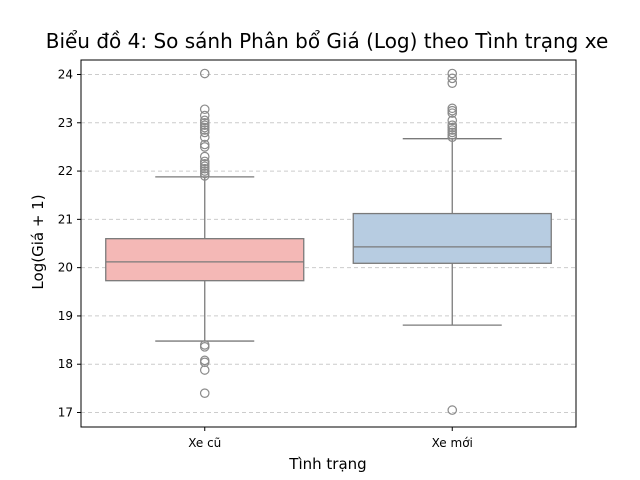 The height and width of the screenshot is (480, 640). What do you see at coordinates (452, 443) in the screenshot?
I see `x-tick-label: Xe mới` at bounding box center [452, 443].